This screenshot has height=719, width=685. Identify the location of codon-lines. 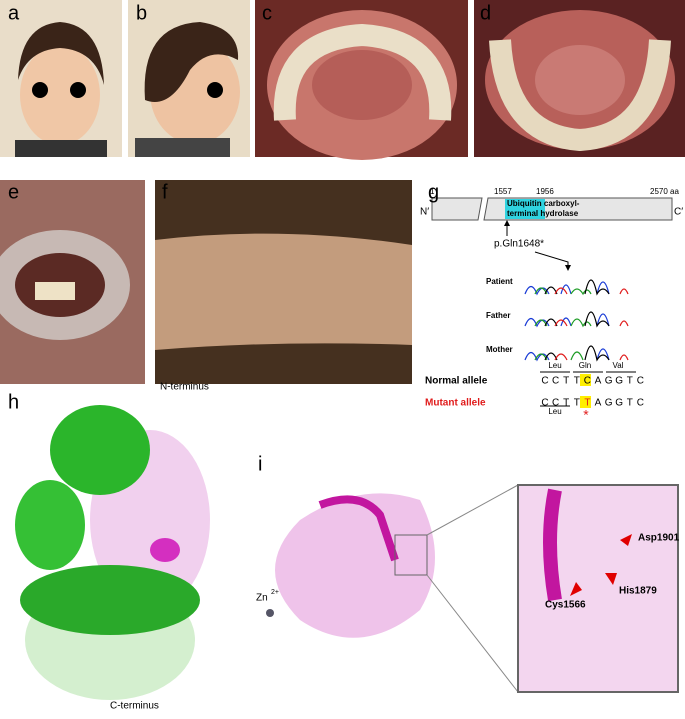
(588, 389).